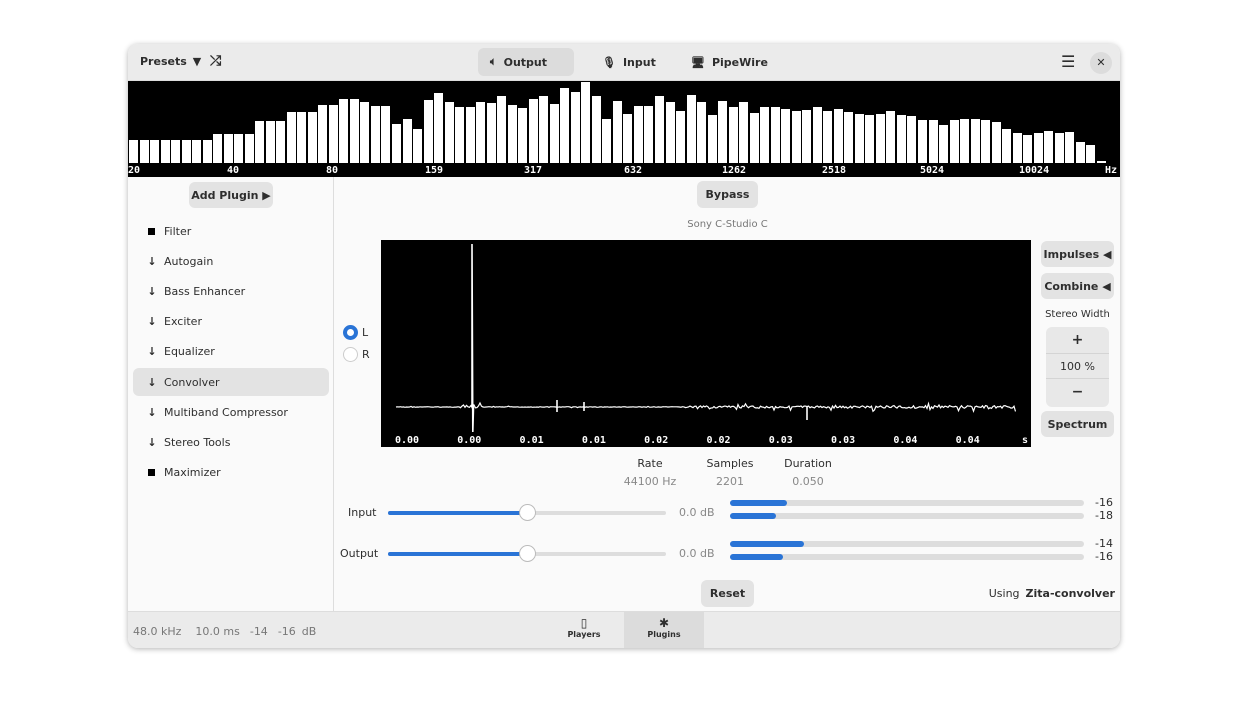  I want to click on duration-label: Duration, so click(808, 463).